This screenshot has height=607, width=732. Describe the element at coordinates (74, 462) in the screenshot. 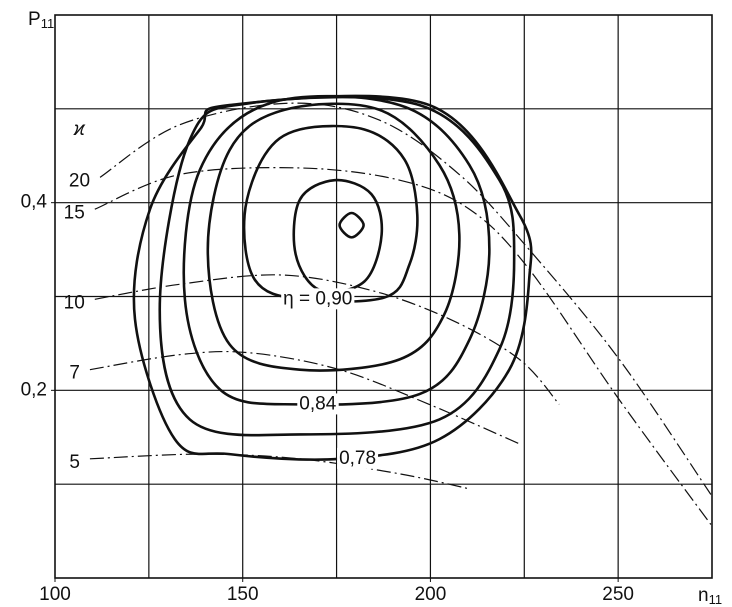

I see `guide-vane-label: 5` at that location.